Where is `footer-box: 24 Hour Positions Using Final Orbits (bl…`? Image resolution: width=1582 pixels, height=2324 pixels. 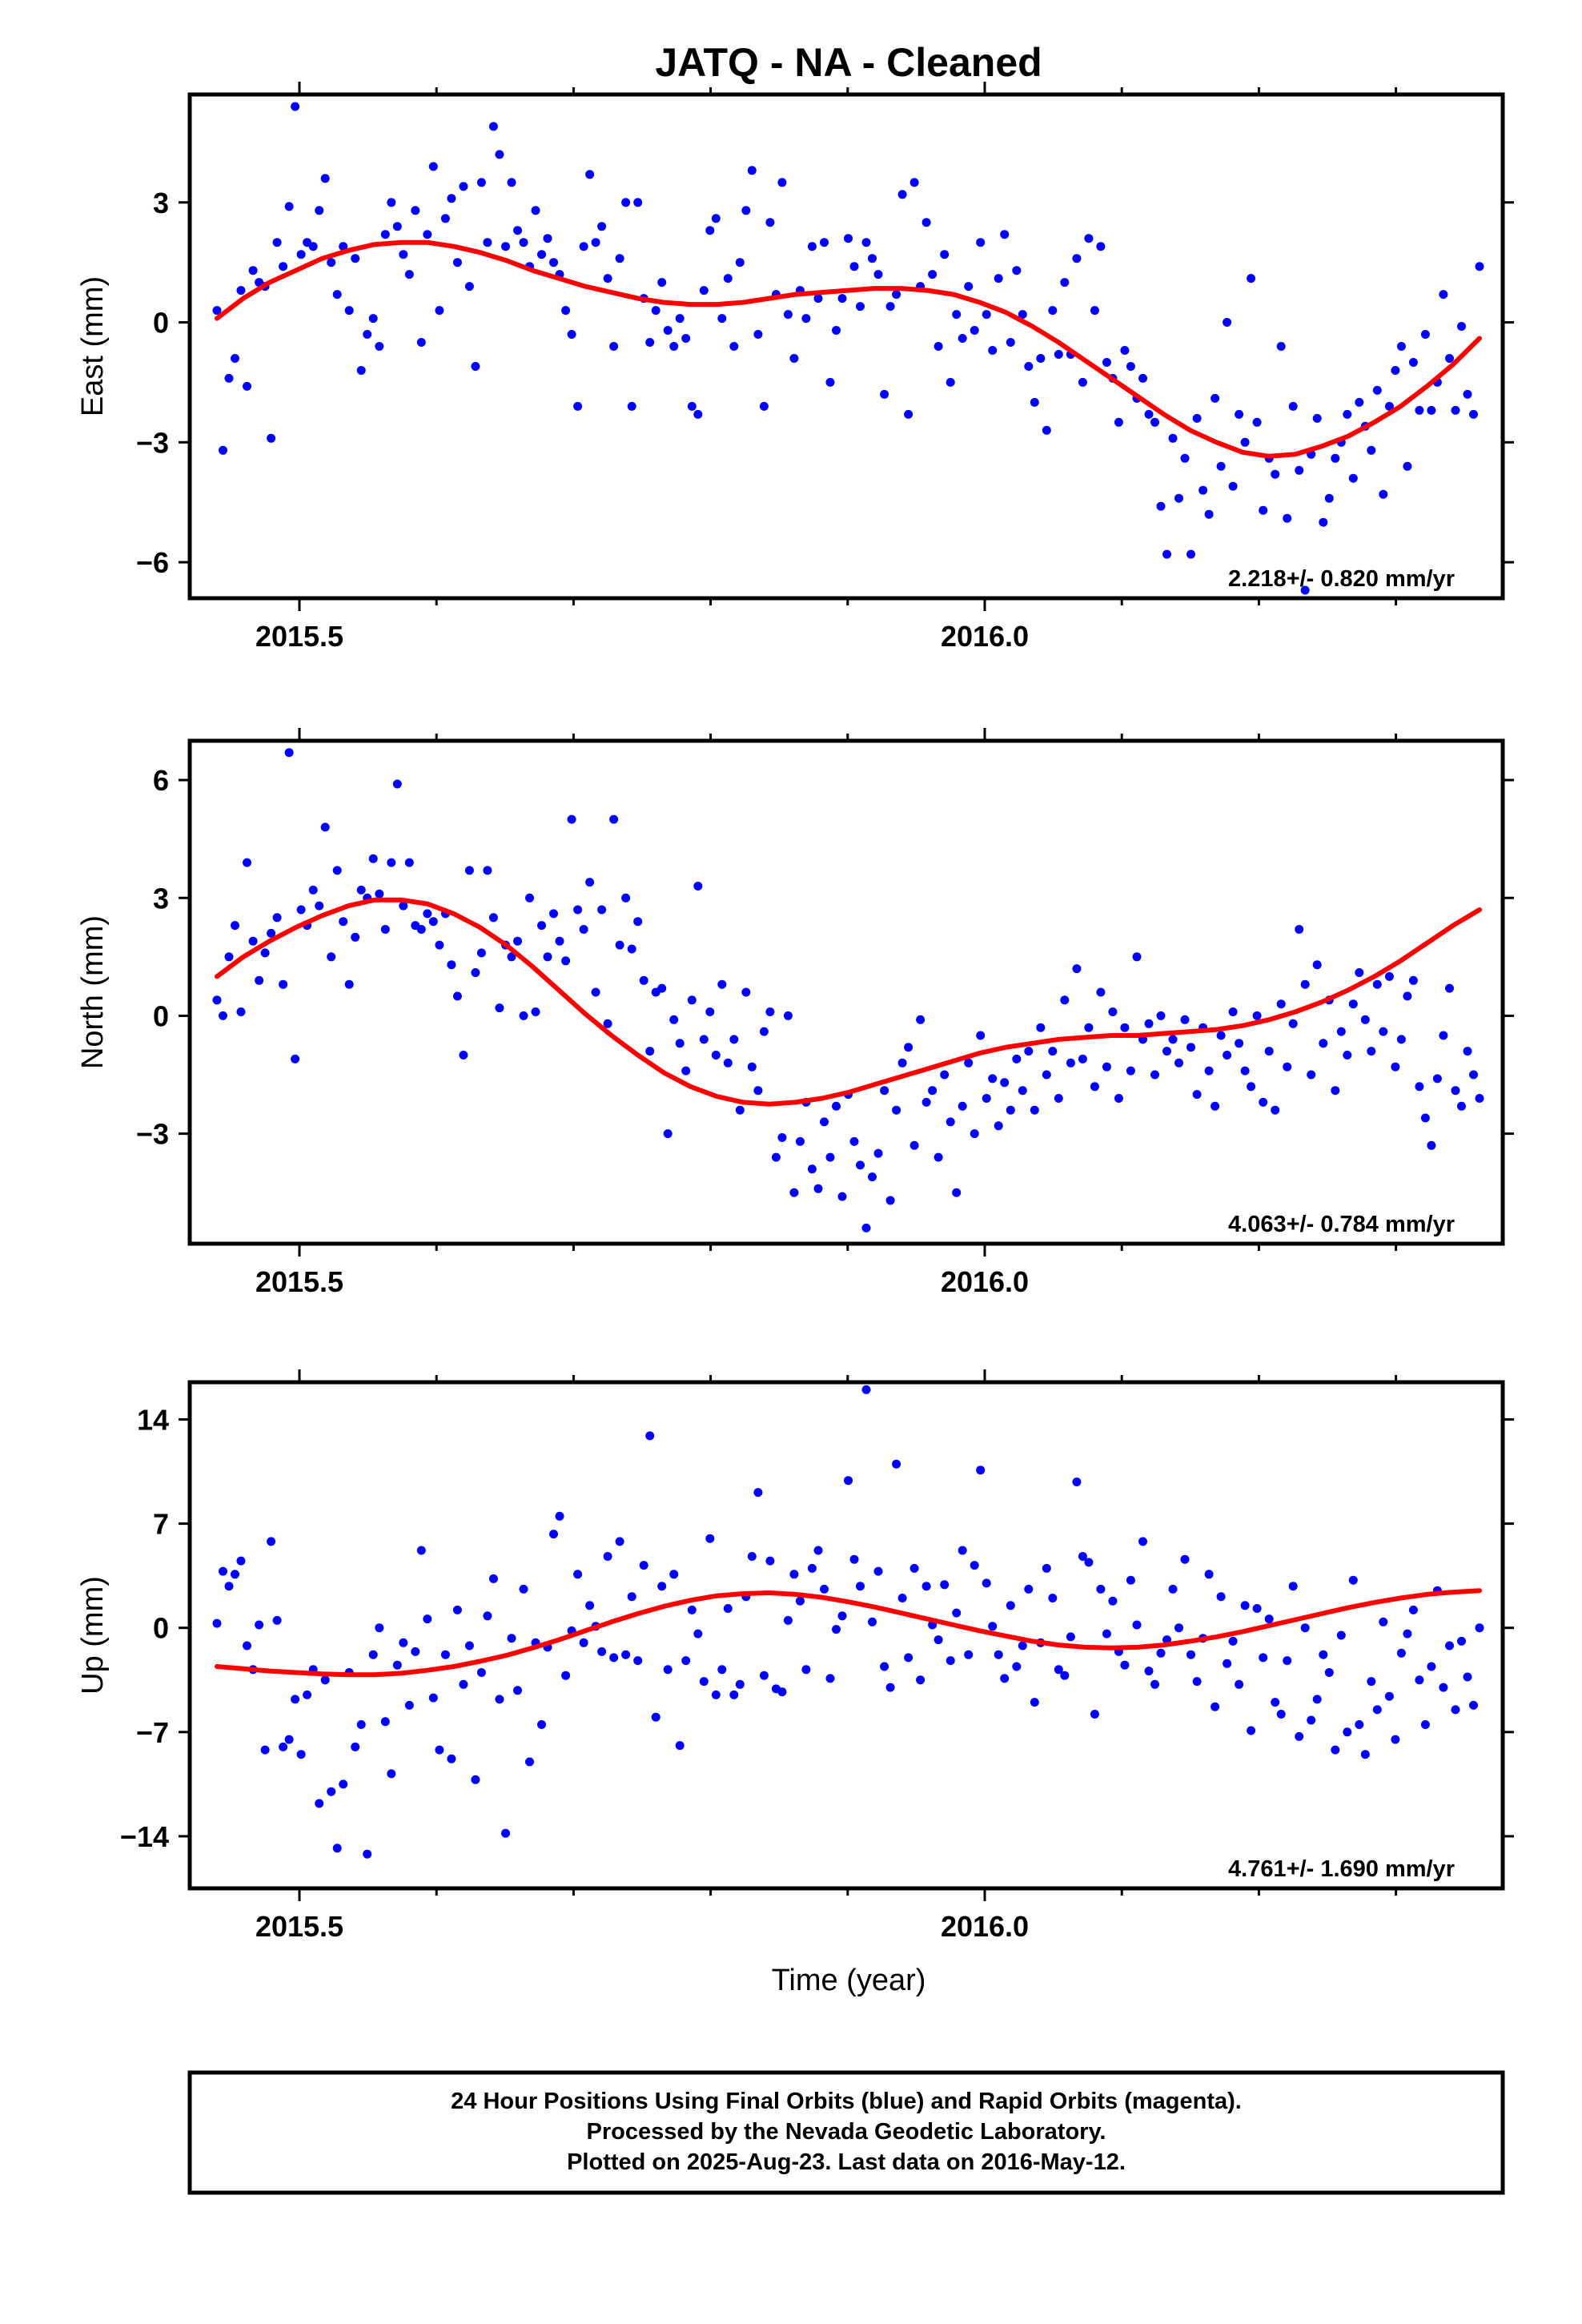
footer-box: 24 Hour Positions Using Final Orbits (bl… is located at coordinates (846, 2132).